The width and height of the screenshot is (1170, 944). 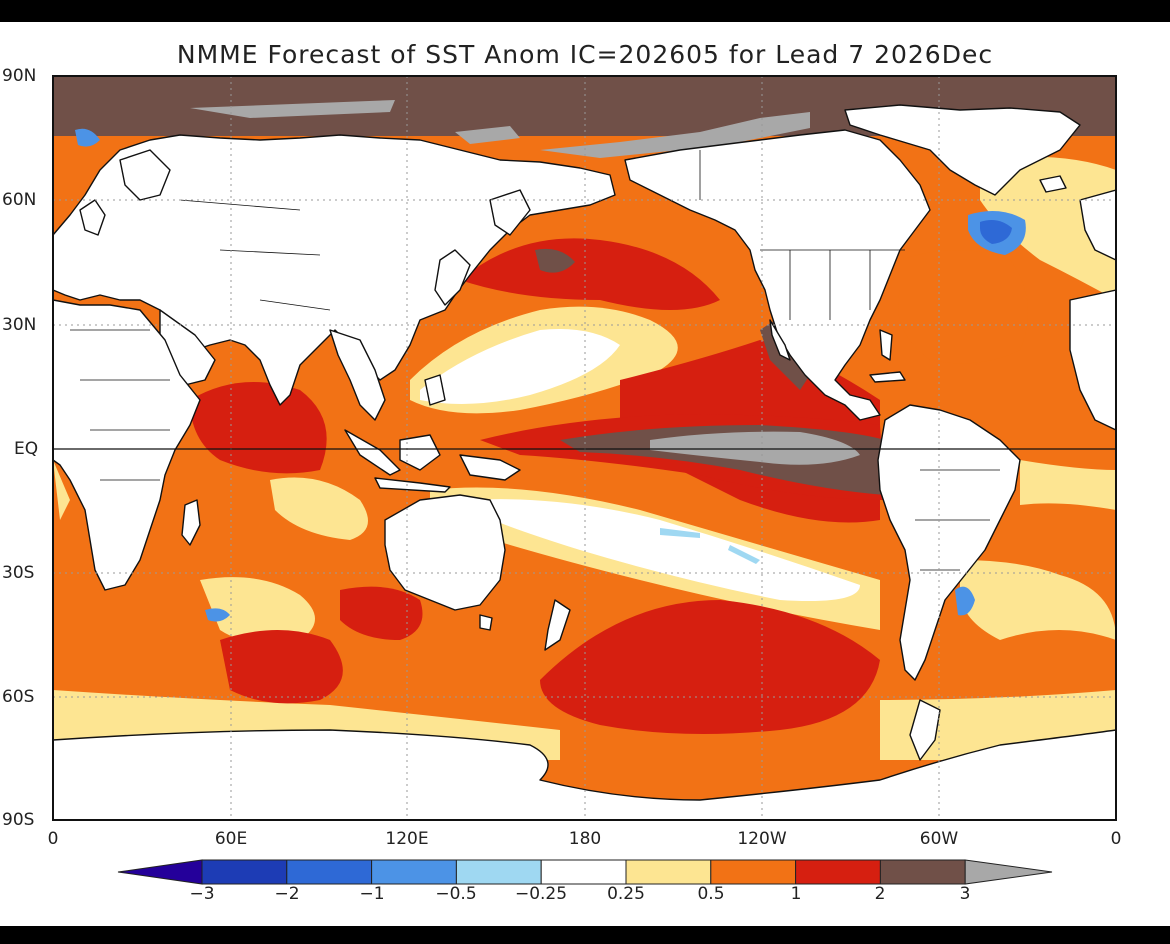 I want to click on landmass-tasmania, so click(x=486, y=622).